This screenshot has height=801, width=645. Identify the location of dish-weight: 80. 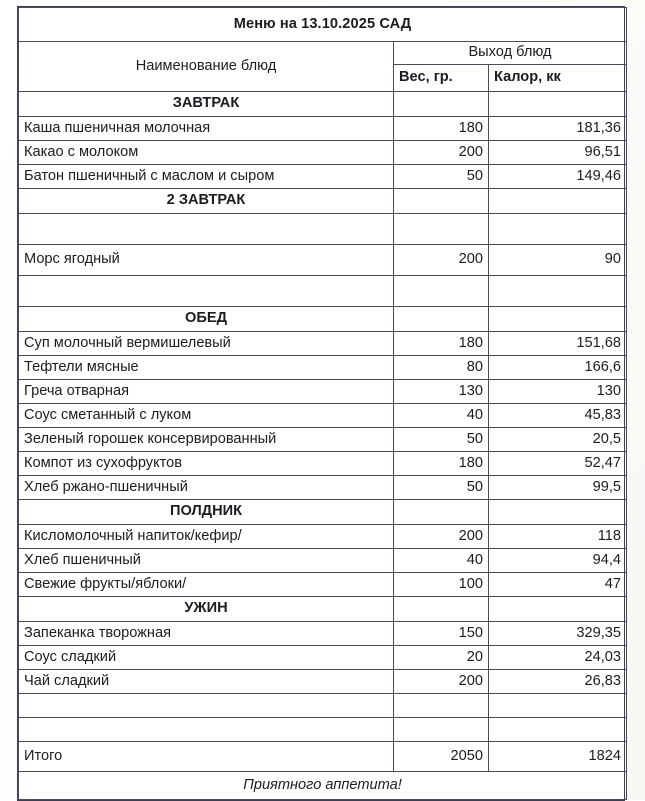
(441, 367).